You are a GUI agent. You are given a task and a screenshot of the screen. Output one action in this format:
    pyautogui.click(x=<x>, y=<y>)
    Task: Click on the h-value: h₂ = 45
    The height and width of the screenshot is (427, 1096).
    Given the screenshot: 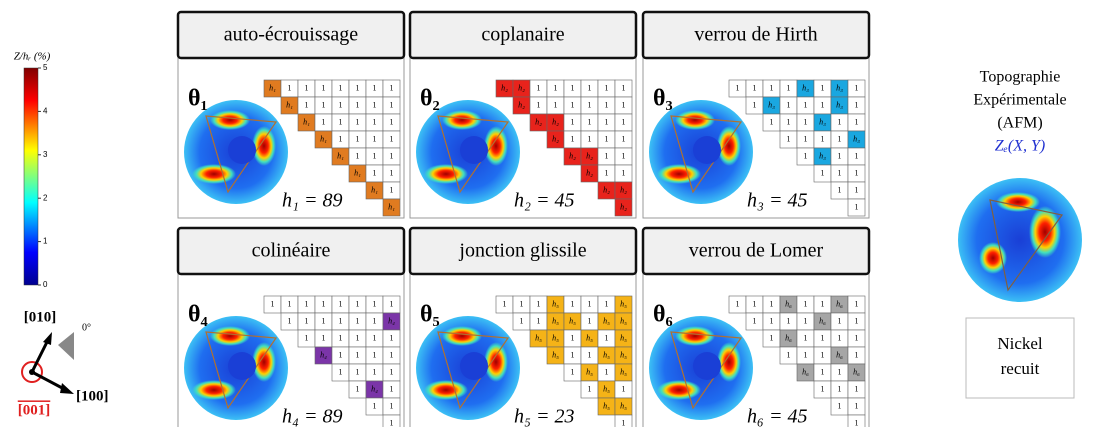 What is the action you would take?
    pyautogui.click(x=544, y=201)
    